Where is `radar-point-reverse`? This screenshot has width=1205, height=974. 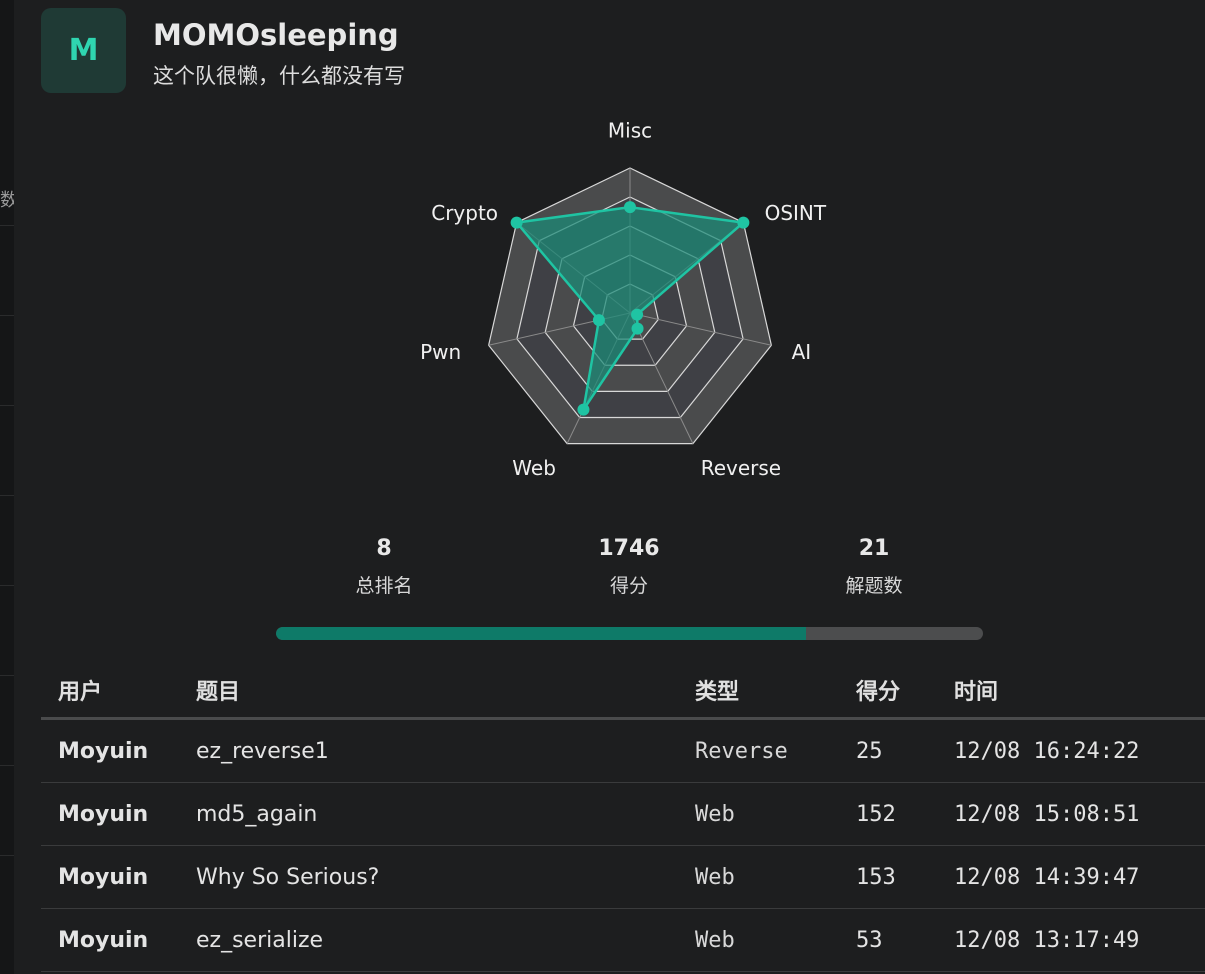
radar-point-reverse is located at coordinates (637, 328).